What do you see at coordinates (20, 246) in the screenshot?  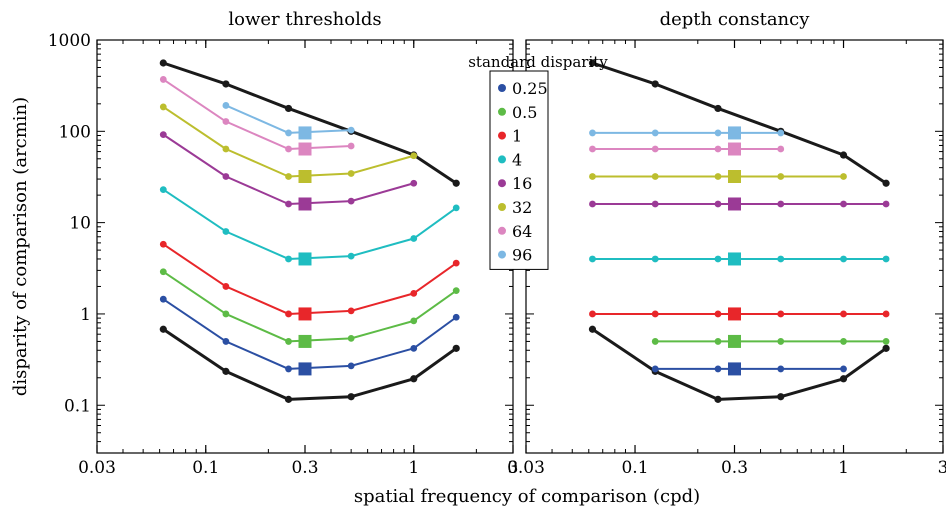 I see `y-axis-title: disparity of comparison (arcmin)` at bounding box center [20, 246].